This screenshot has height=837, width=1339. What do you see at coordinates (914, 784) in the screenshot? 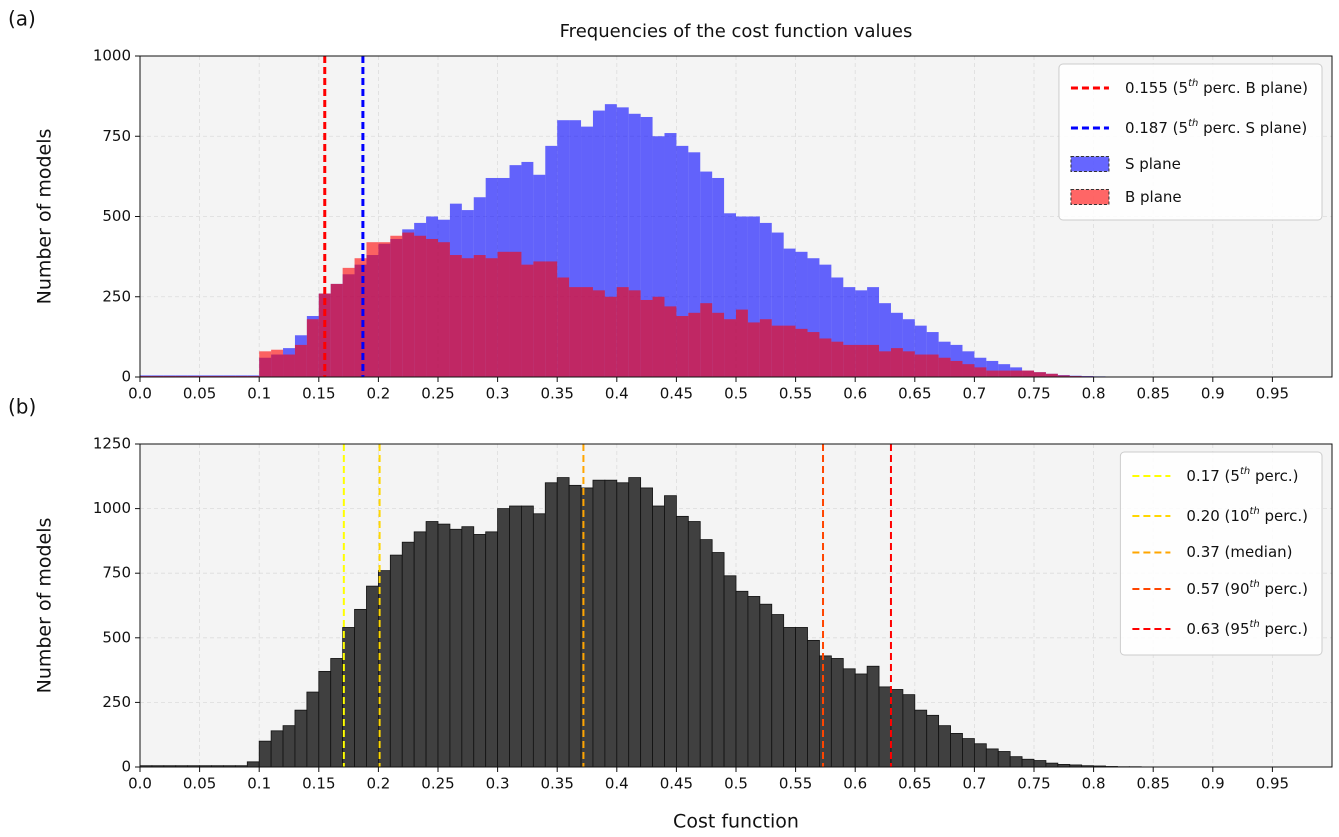
I see `x-tick-label: 0.65` at bounding box center [914, 784].